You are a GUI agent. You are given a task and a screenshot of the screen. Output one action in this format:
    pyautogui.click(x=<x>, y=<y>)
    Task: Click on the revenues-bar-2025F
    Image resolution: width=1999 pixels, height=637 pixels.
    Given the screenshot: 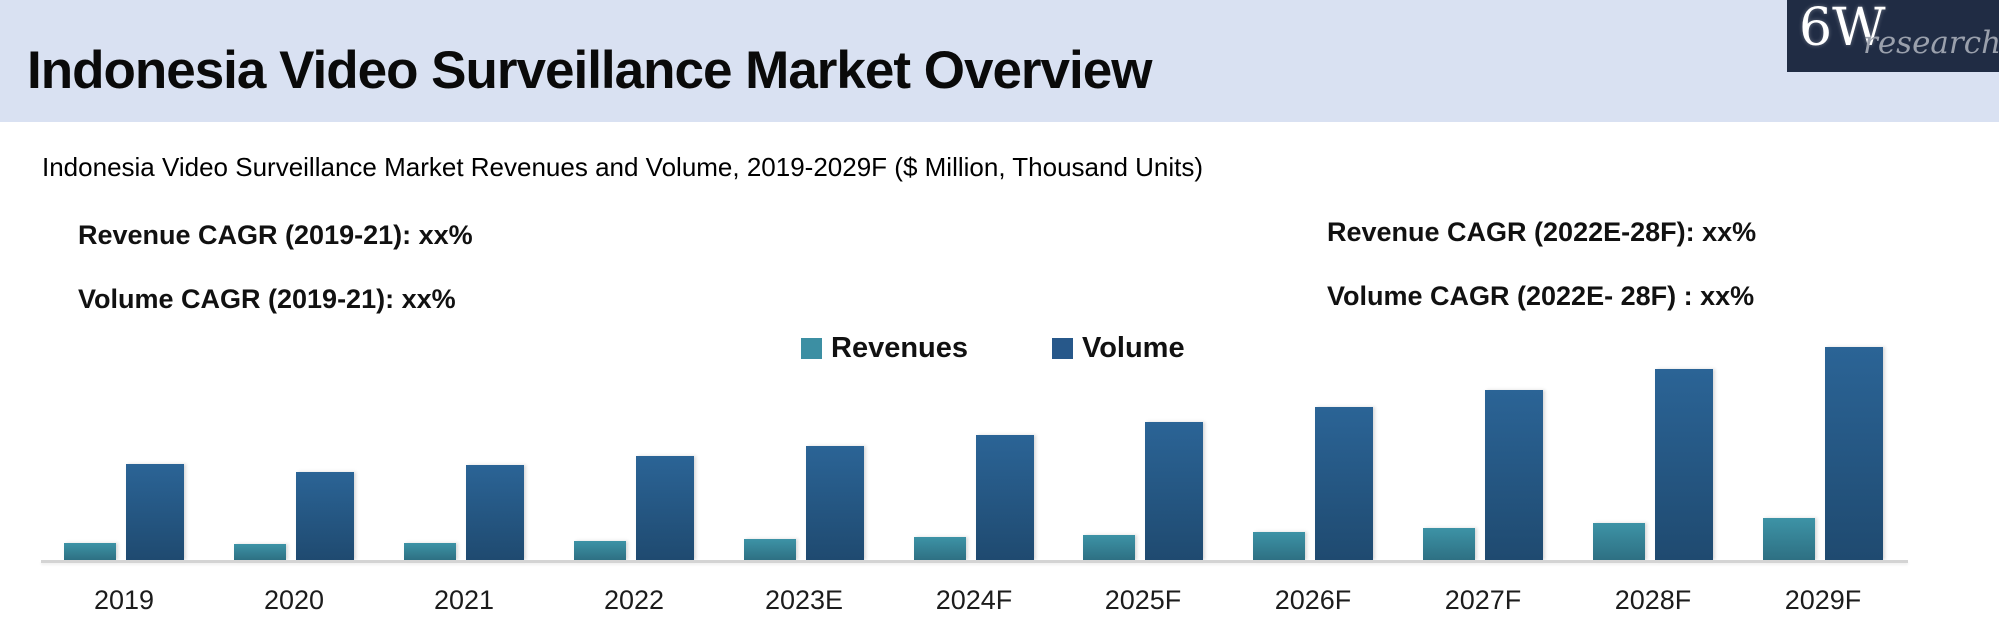 What is the action you would take?
    pyautogui.click(x=1109, y=547)
    